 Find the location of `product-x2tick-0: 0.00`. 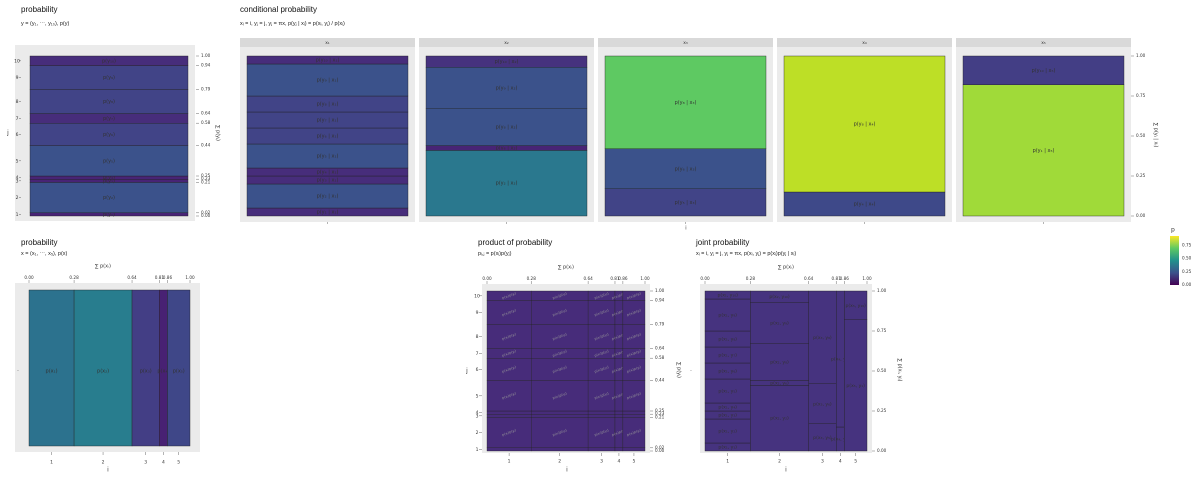

product-x2tick-0: 0.00 is located at coordinates (487, 278).